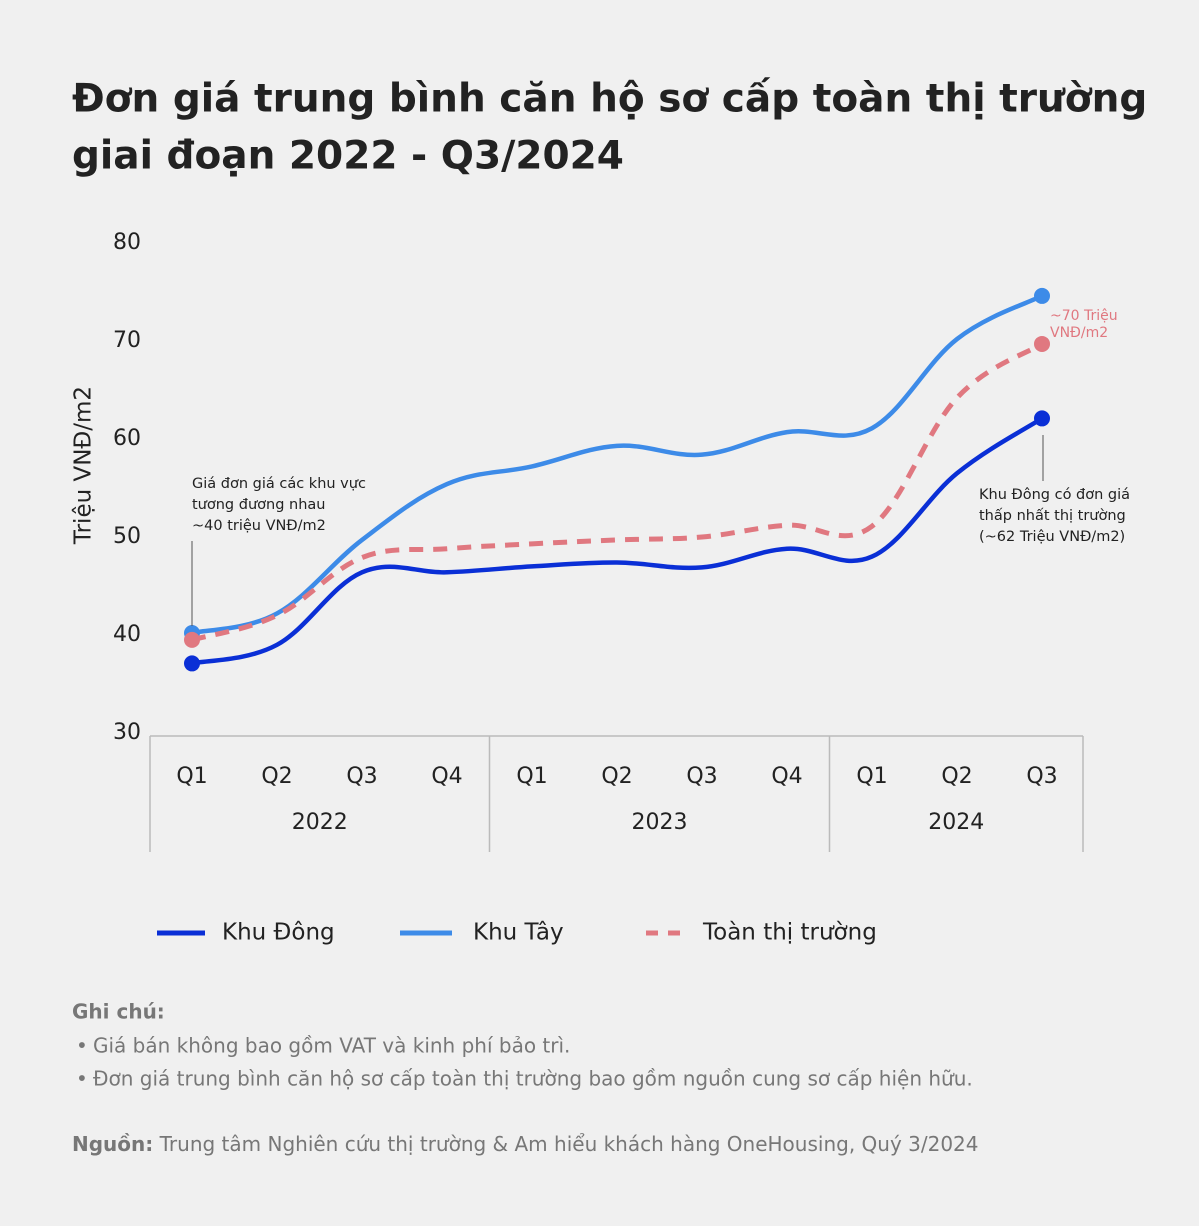 The width and height of the screenshot is (1199, 1226). Describe the element at coordinates (1079, 333) in the screenshot. I see `annotation: VNĐ/m2` at that location.